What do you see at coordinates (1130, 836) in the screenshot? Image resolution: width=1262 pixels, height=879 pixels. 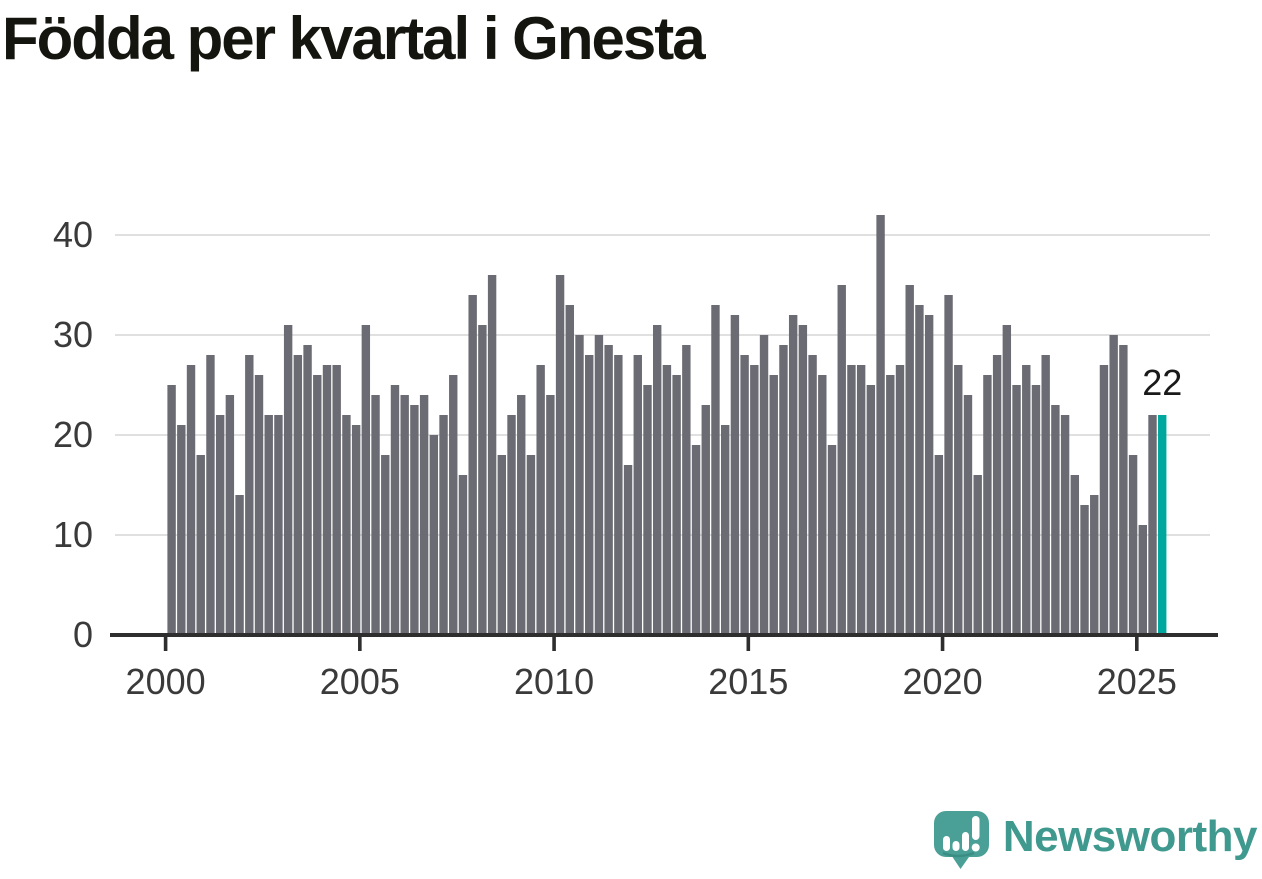 I see `brand-name: Newsworthy` at bounding box center [1130, 836].